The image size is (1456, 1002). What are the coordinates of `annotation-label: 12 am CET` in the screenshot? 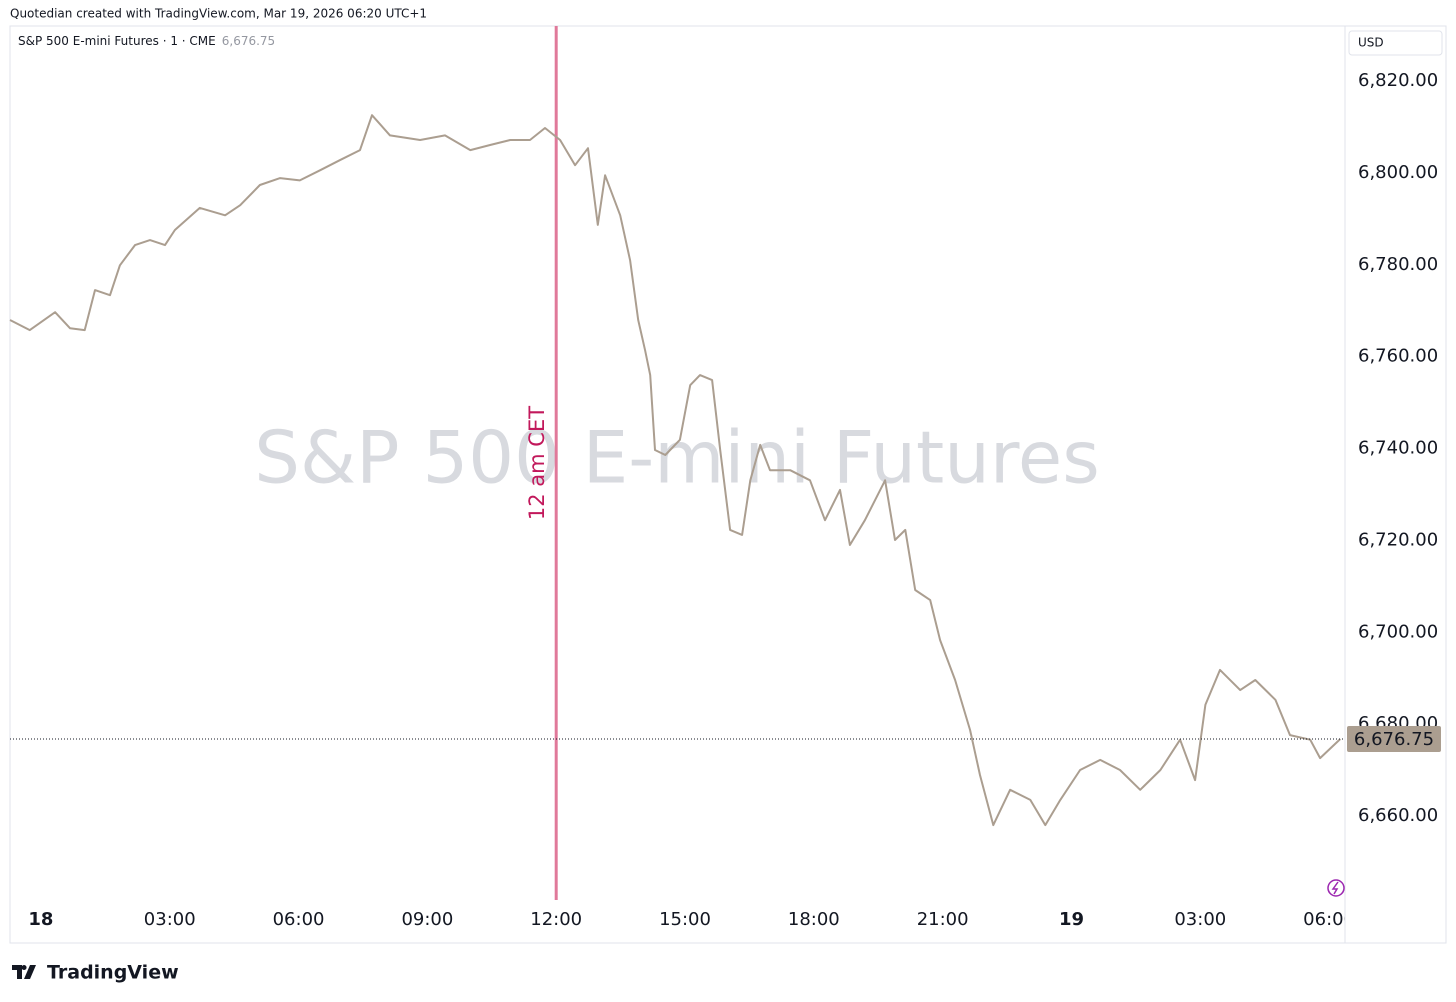 It's located at (537, 463).